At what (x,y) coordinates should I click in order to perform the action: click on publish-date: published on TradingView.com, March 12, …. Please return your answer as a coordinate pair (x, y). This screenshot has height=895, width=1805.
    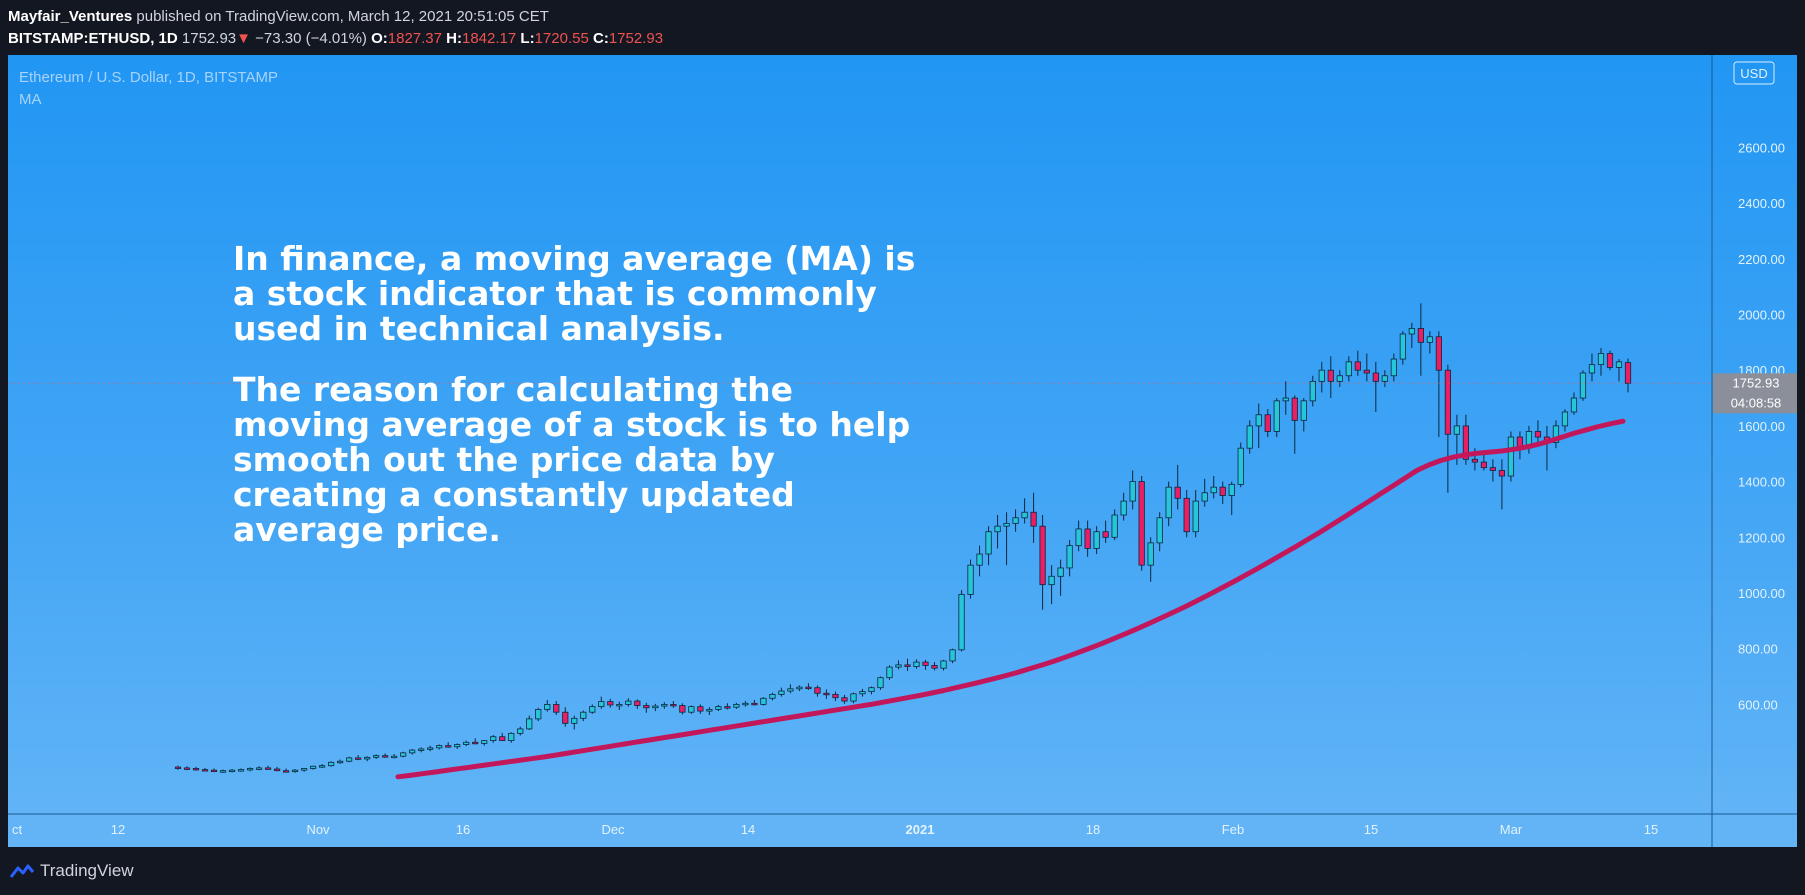
    Looking at the image, I should click on (342, 16).